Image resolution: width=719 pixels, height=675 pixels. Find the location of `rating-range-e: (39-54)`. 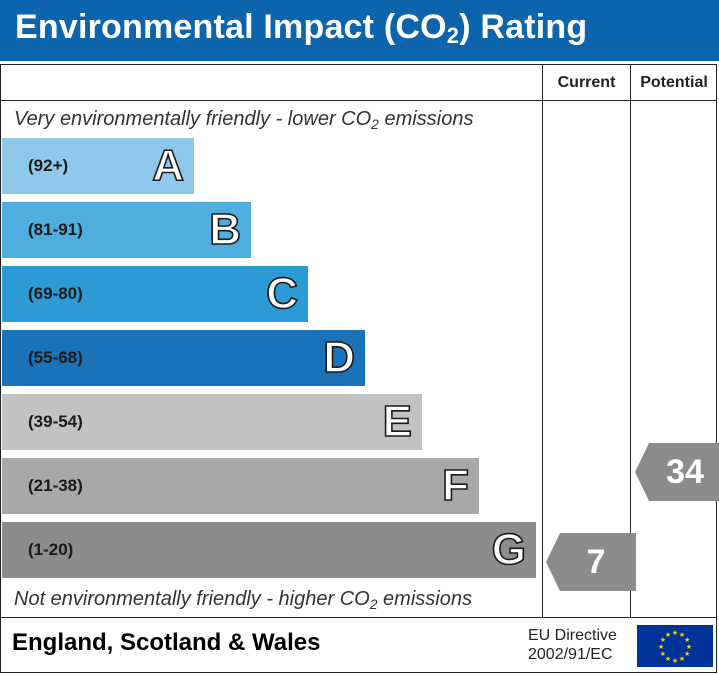

rating-range-e: (39-54) is located at coordinates (55, 421).